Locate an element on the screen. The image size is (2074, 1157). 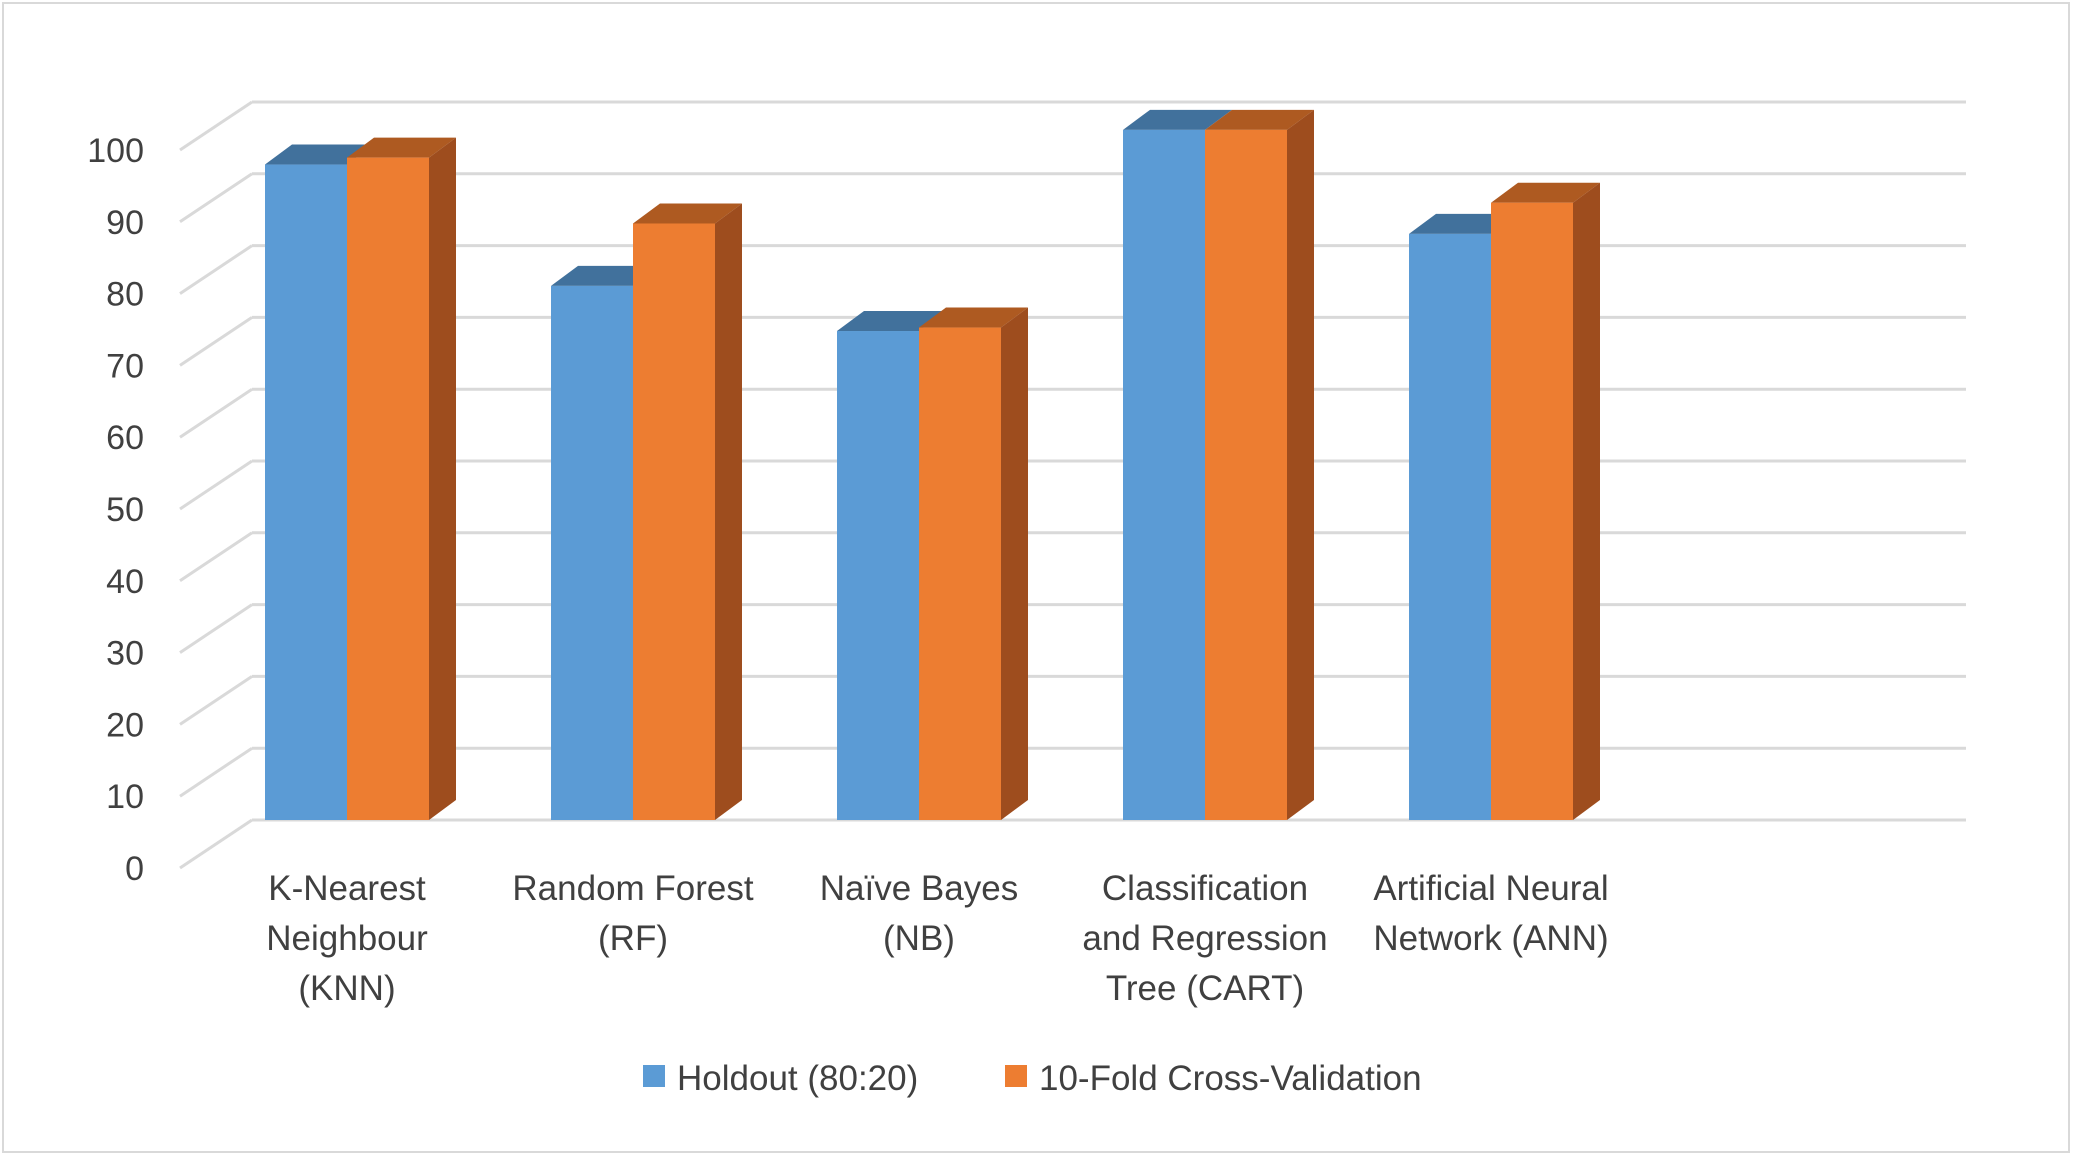
x-tick-label: Neighbour is located at coordinates (347, 938).